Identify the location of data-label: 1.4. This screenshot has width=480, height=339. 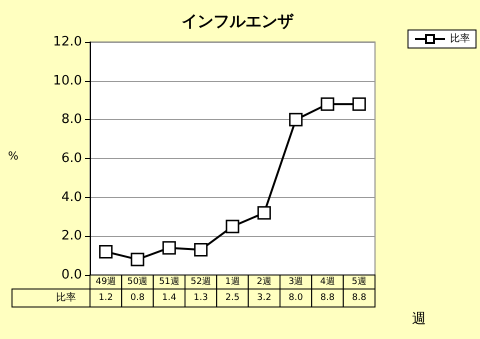
(169, 298).